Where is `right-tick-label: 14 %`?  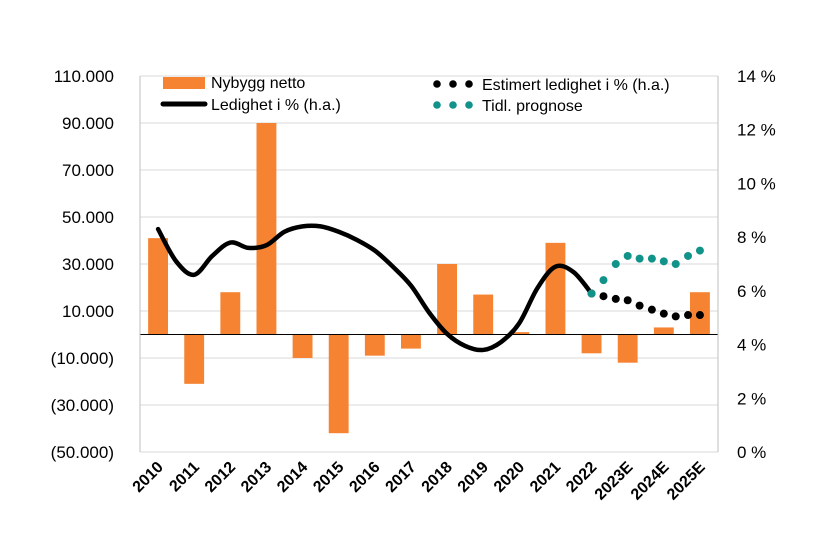
right-tick-label: 14 % is located at coordinates (756, 76).